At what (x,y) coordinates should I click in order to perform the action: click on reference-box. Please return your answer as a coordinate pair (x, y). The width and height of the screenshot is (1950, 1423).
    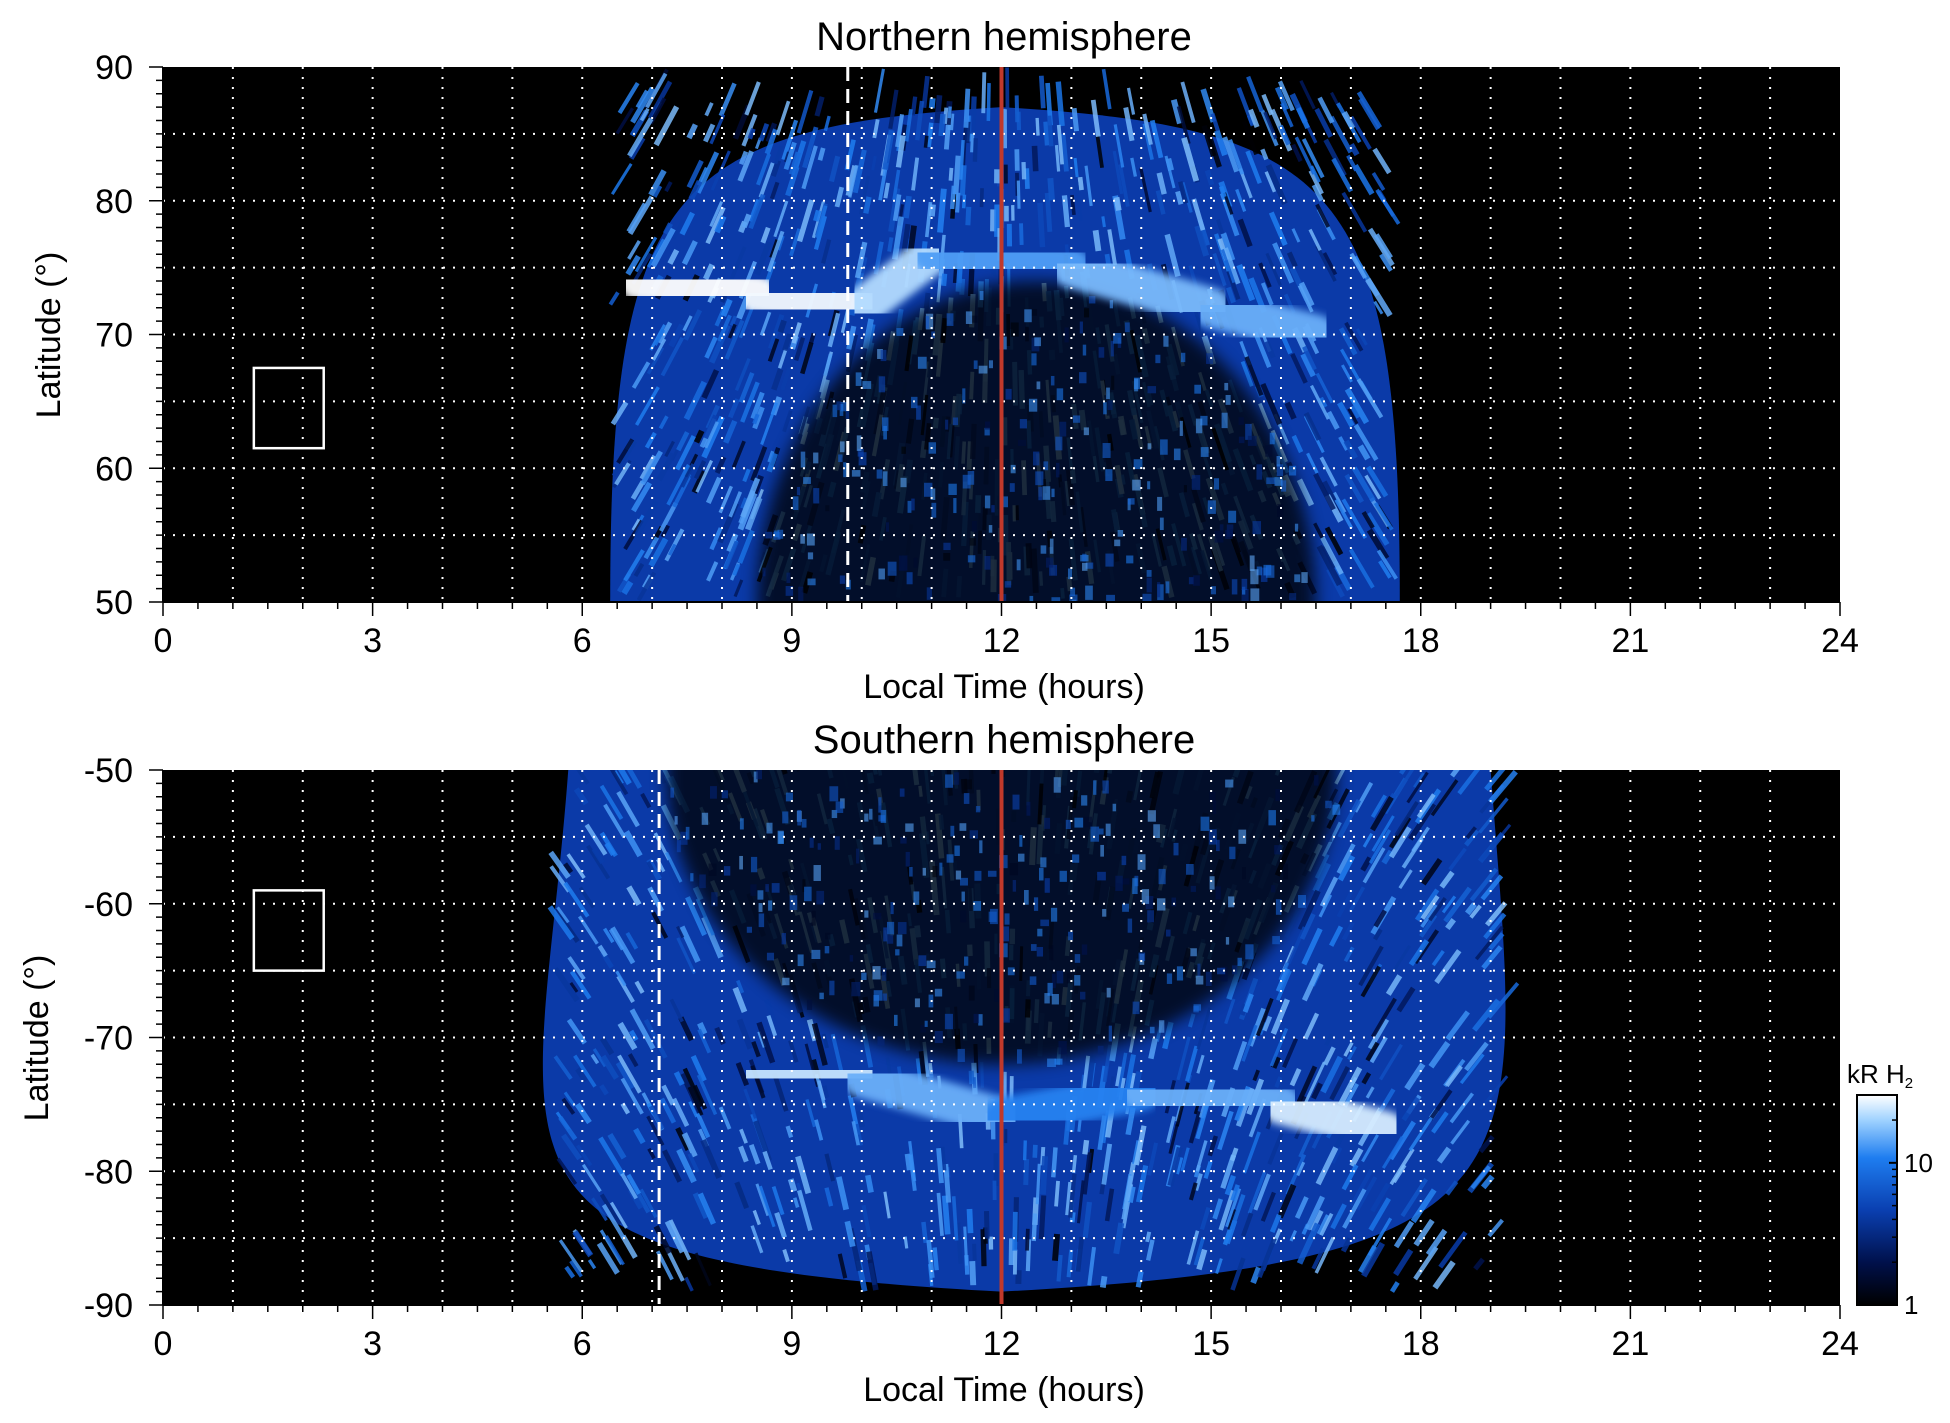
    Looking at the image, I should click on (288, 930).